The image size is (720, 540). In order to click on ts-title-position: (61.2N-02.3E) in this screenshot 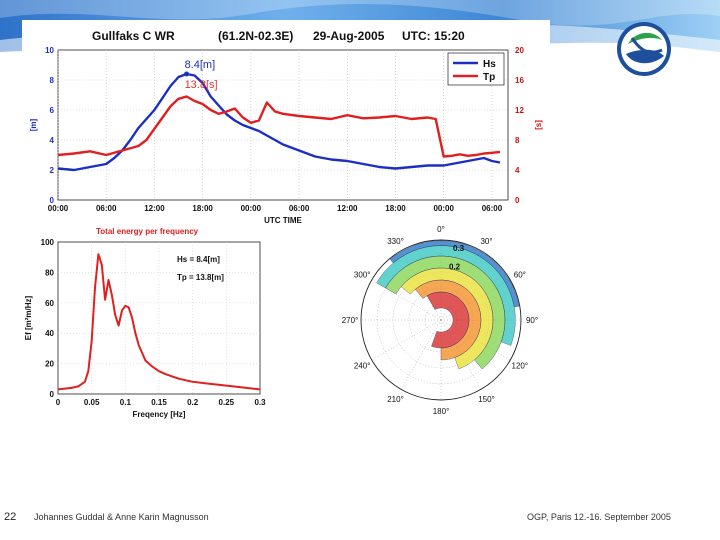, I will do `click(255, 36)`.